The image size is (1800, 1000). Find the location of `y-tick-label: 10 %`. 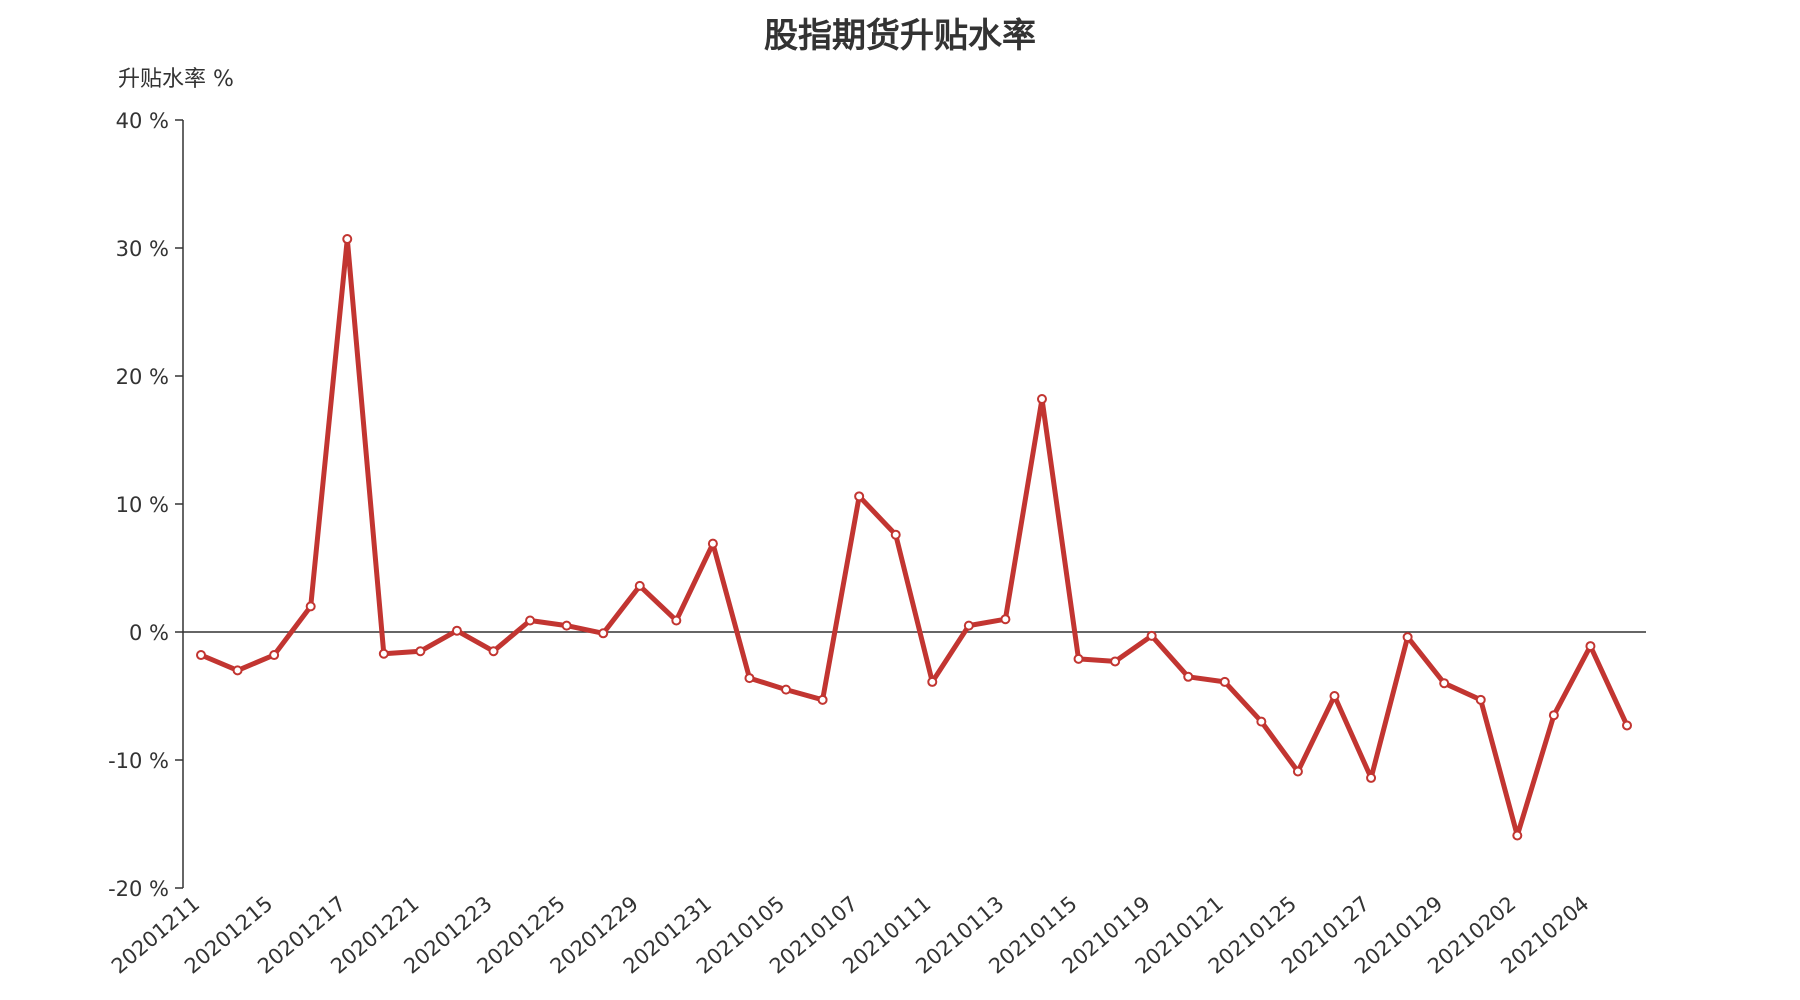

y-tick-label: 10 % is located at coordinates (142, 505).